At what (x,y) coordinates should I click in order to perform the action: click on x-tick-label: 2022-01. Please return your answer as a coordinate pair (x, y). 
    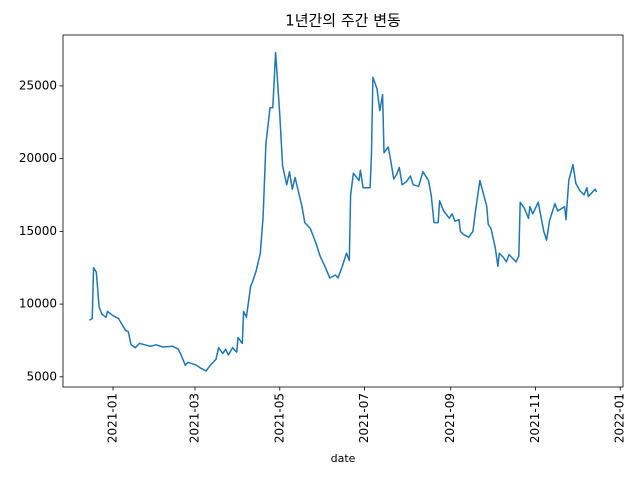
    Looking at the image, I should click on (620, 418).